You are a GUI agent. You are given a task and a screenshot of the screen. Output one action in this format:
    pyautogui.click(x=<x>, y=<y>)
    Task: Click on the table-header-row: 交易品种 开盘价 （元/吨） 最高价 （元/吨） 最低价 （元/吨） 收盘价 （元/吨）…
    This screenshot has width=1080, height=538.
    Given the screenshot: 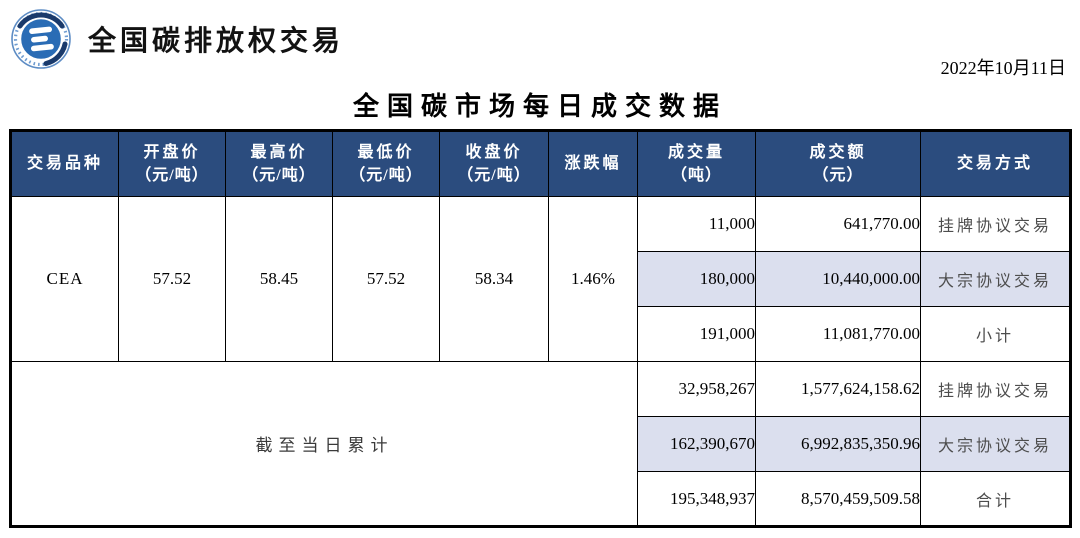 What is the action you would take?
    pyautogui.click(x=540, y=163)
    